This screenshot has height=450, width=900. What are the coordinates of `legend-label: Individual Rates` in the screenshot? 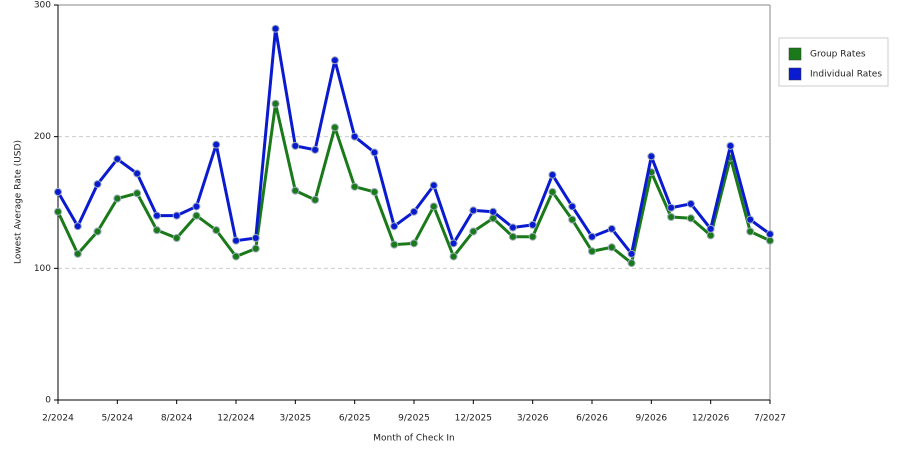 It's located at (846, 75).